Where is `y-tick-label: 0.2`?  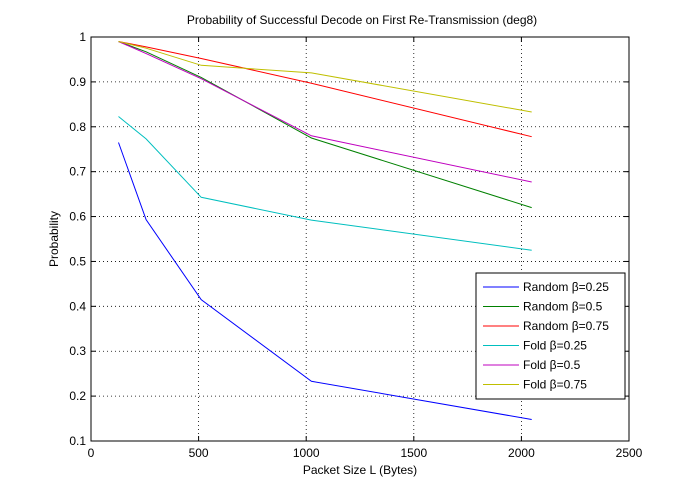
y-tick-label: 0.2 is located at coordinates (77, 396).